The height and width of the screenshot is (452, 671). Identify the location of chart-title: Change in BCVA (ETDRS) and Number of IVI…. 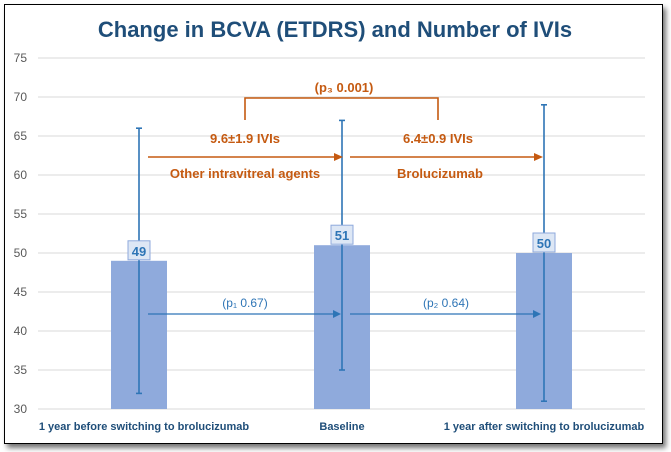
(335, 29).